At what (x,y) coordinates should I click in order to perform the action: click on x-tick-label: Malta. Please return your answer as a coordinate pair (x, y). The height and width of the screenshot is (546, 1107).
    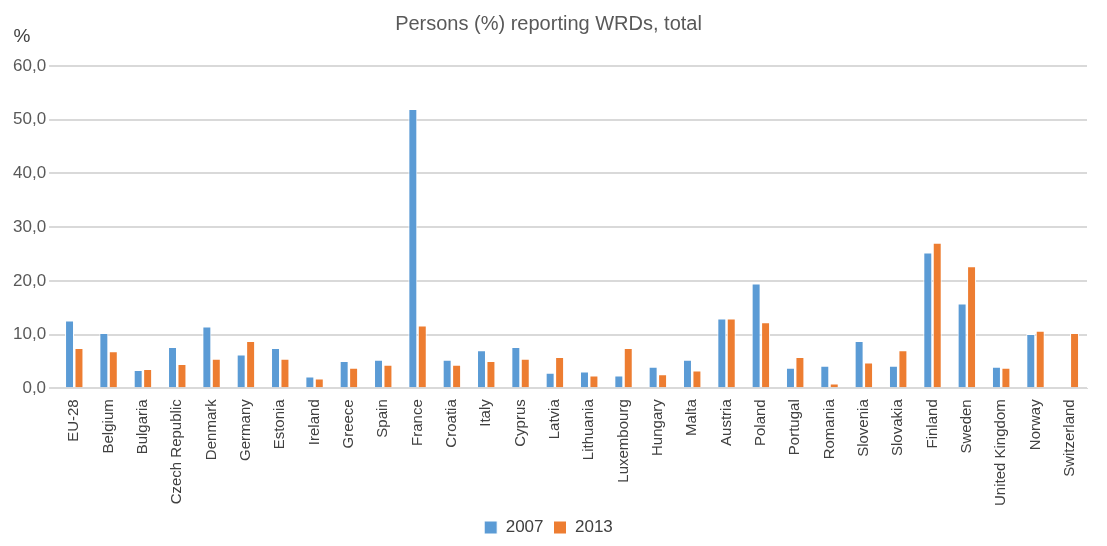
    Looking at the image, I should click on (691, 417).